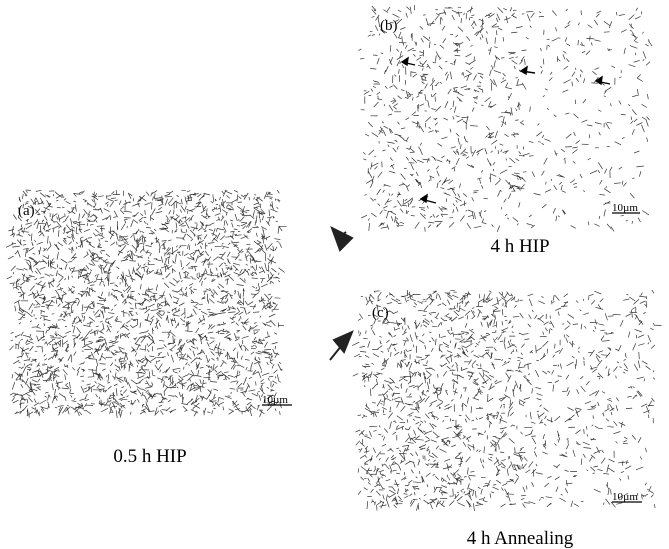 The width and height of the screenshot is (669, 549). What do you see at coordinates (149, 456) in the screenshot?
I see `caption: 0.5 h HIP` at bounding box center [149, 456].